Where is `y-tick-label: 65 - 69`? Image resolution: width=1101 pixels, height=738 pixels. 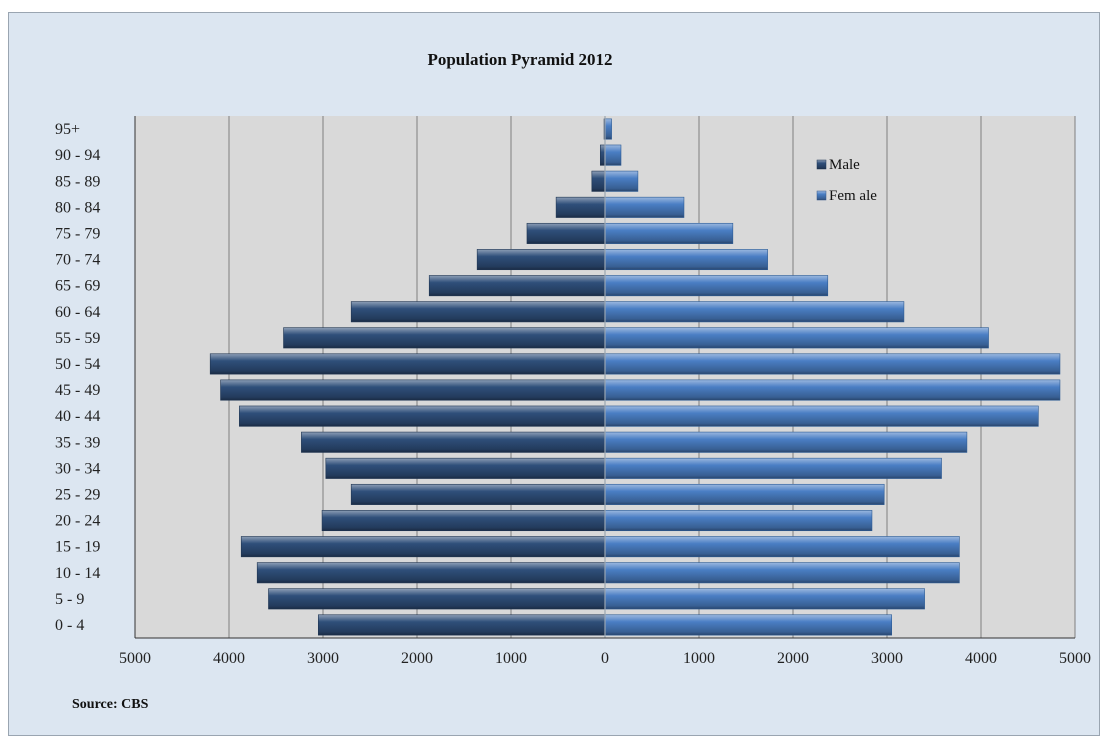
y-tick-label: 65 - 69 is located at coordinates (77, 286).